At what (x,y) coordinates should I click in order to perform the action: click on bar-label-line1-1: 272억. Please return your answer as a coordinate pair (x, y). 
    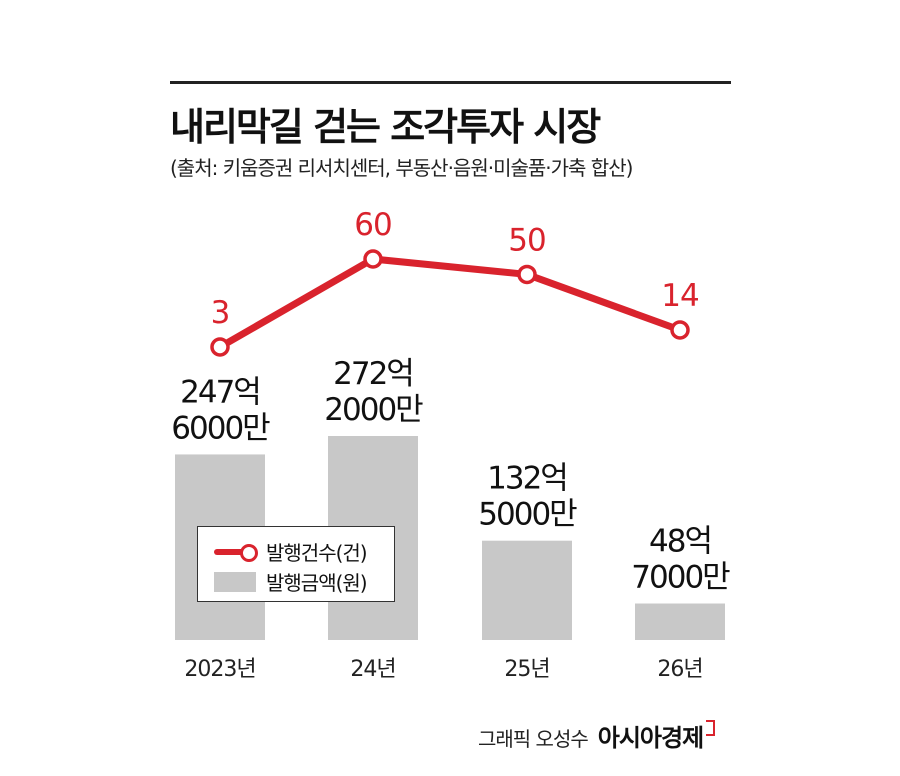
    Looking at the image, I should click on (373, 374).